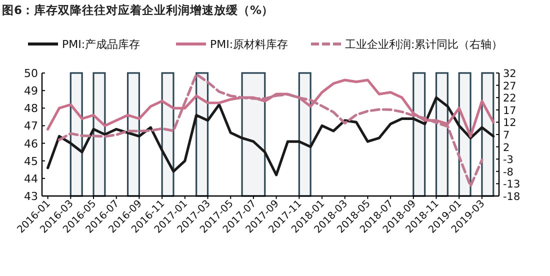 This screenshot has width=550, height=276. Describe the element at coordinates (424, 44) in the screenshot. I see `legend-label: 工业企业利润:累计同比（右轴）` at that location.